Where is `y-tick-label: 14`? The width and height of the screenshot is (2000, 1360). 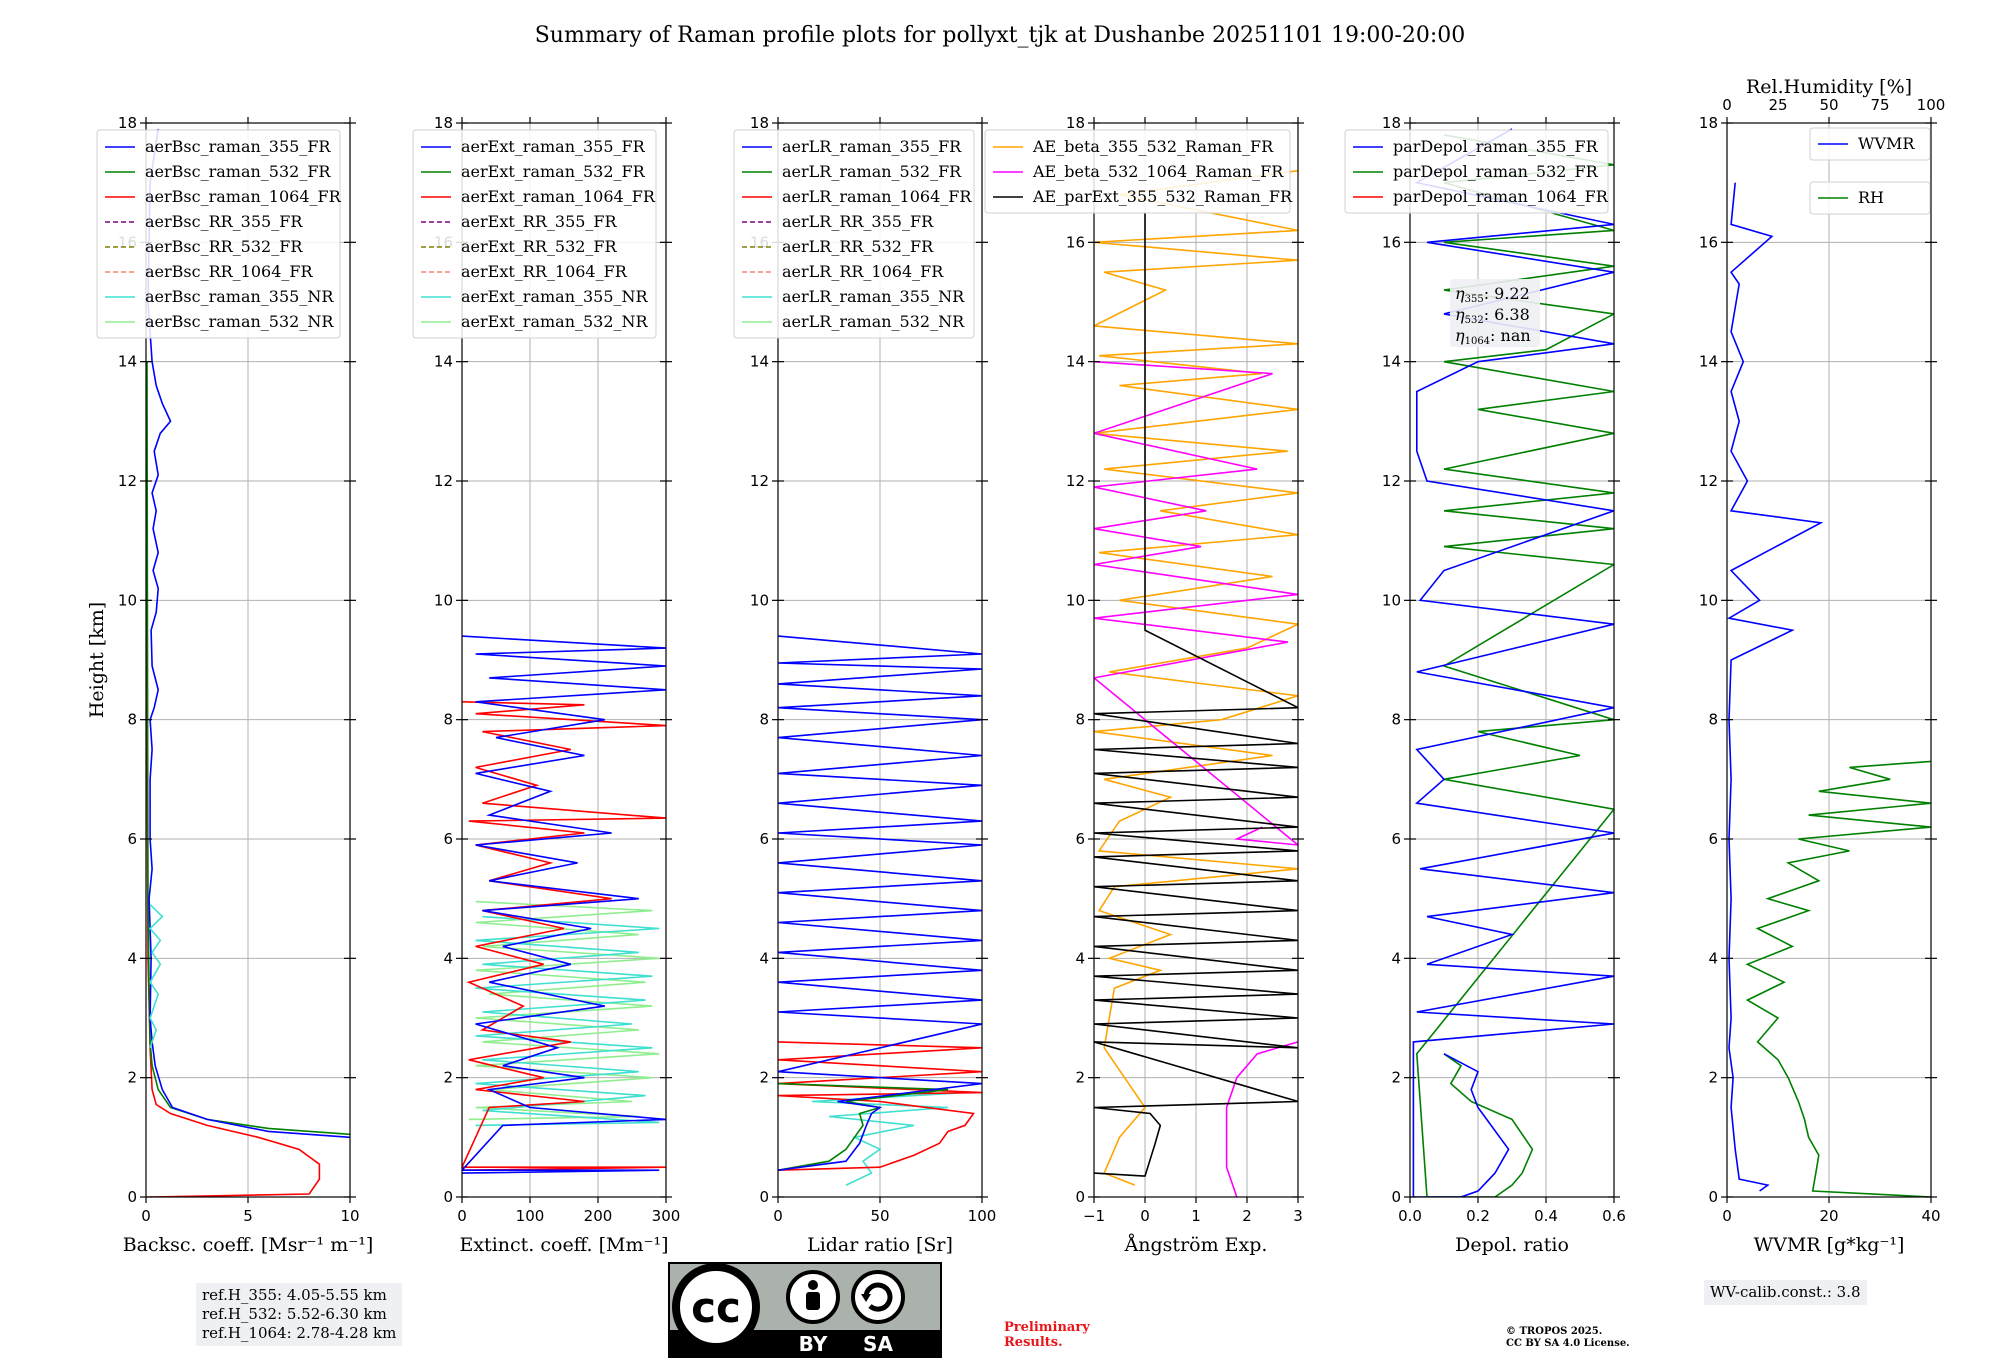
y-tick-label: 14 is located at coordinates (1075, 362).